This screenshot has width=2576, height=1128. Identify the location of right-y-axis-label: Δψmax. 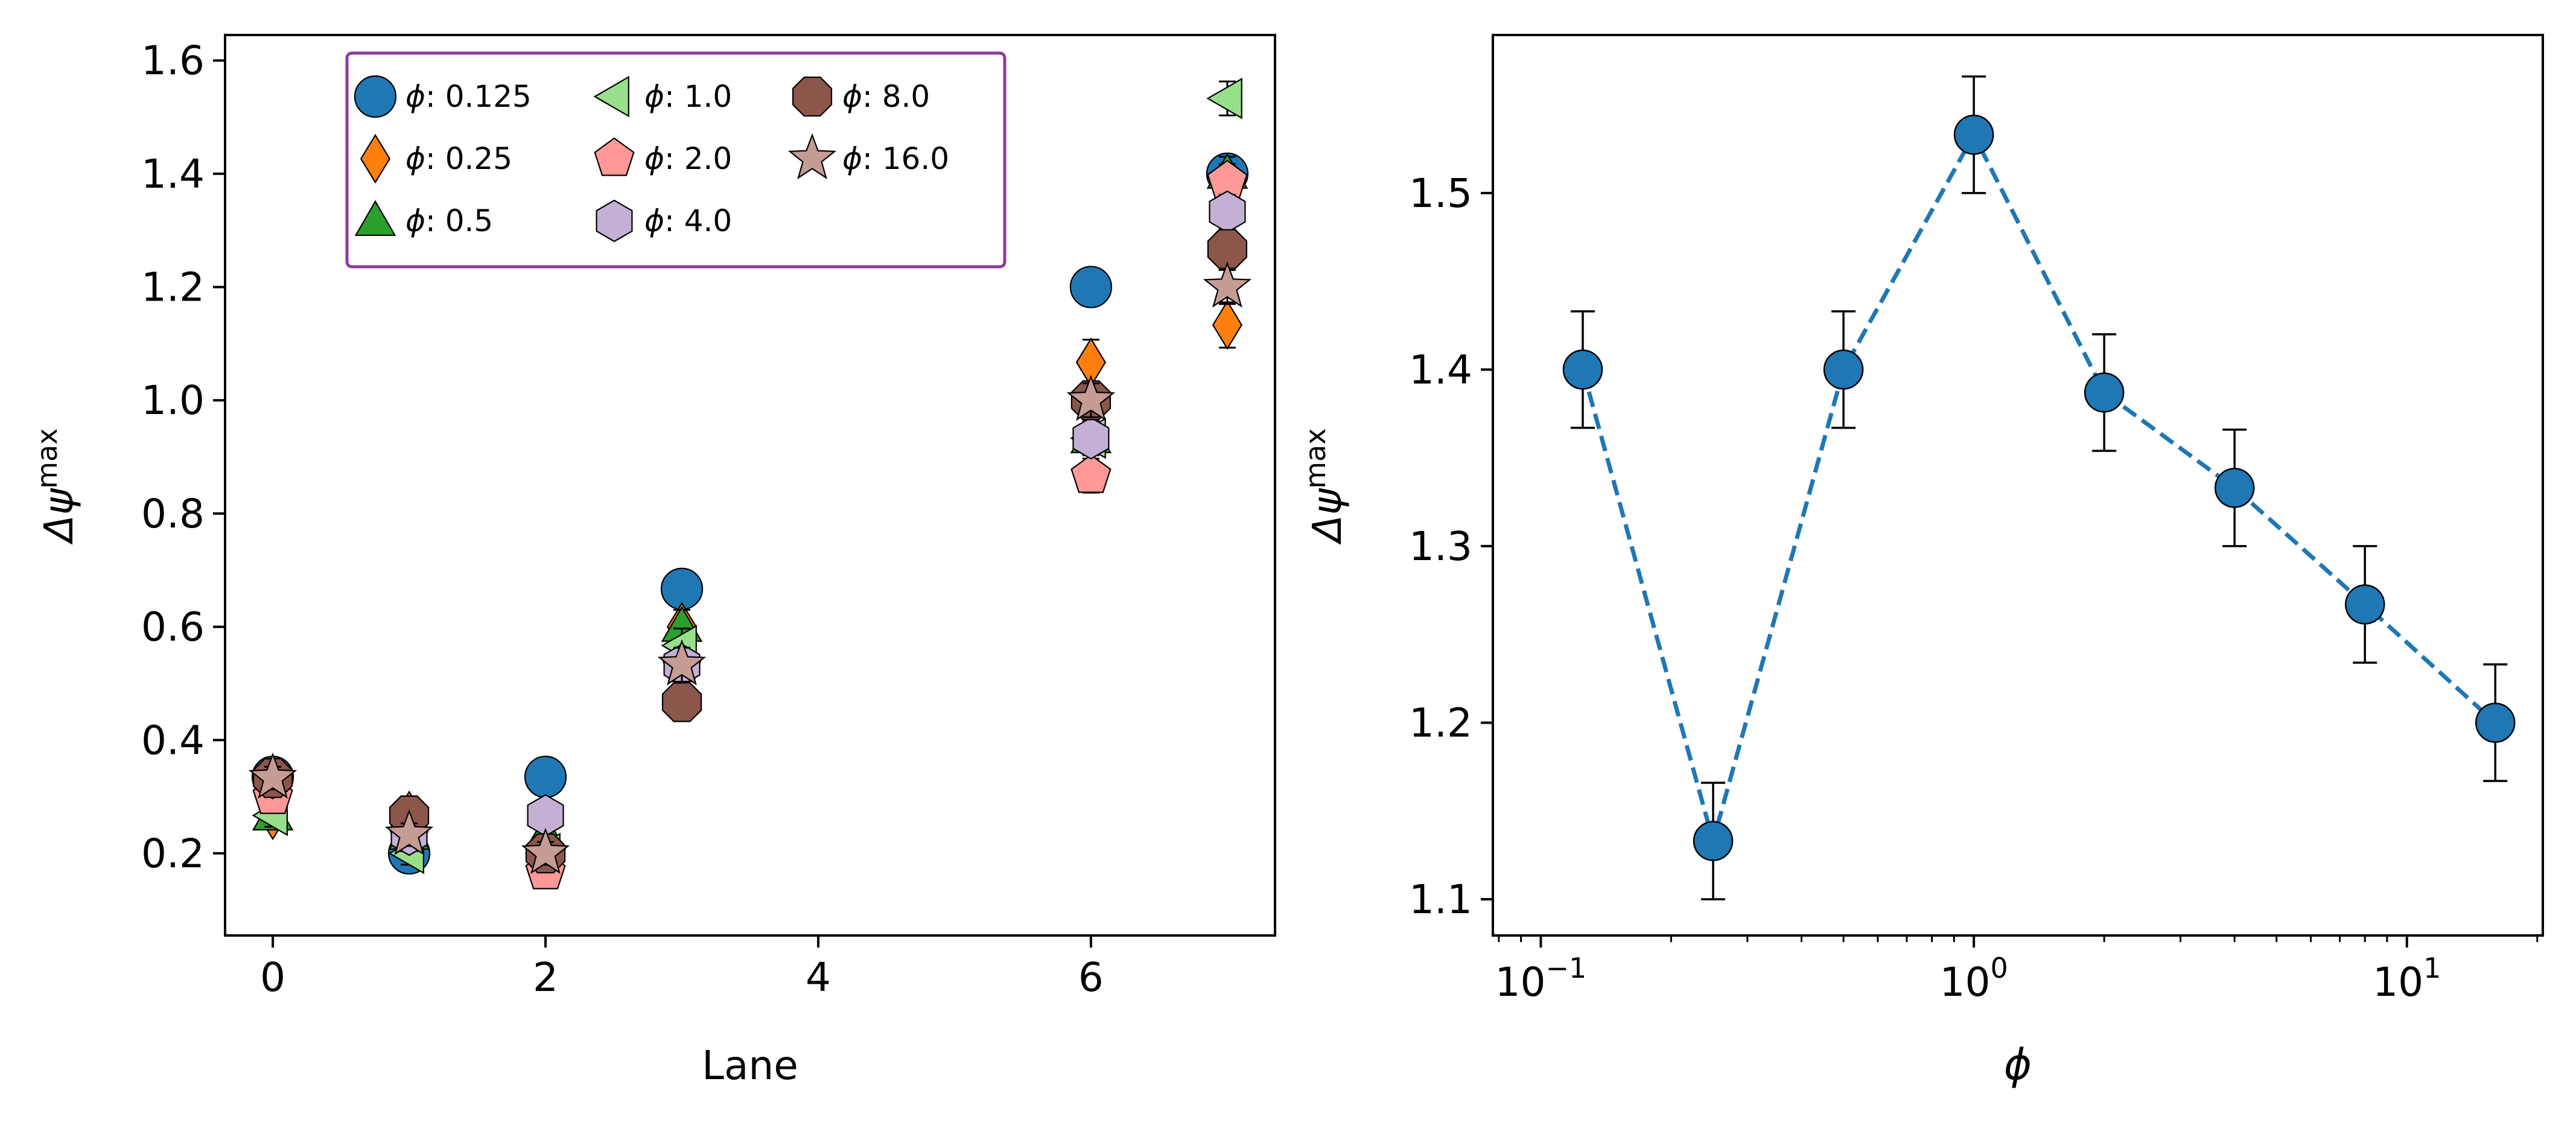
(1324, 487).